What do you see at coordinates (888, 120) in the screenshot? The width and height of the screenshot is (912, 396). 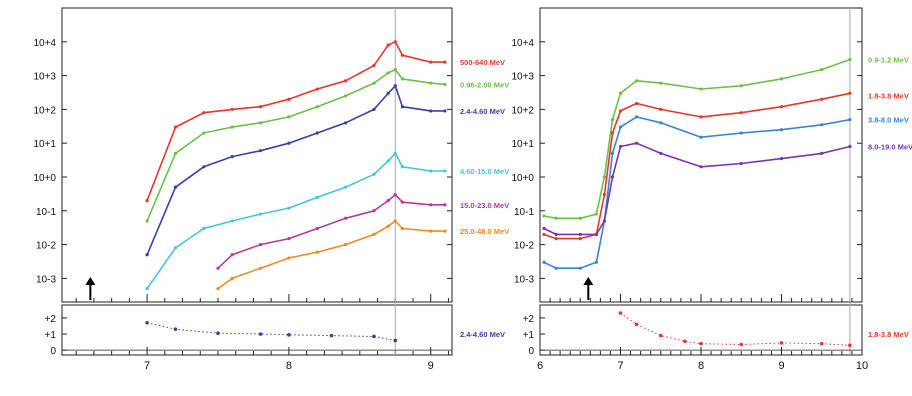 I see `series-label: 3.8-8.0 MeV` at bounding box center [888, 120].